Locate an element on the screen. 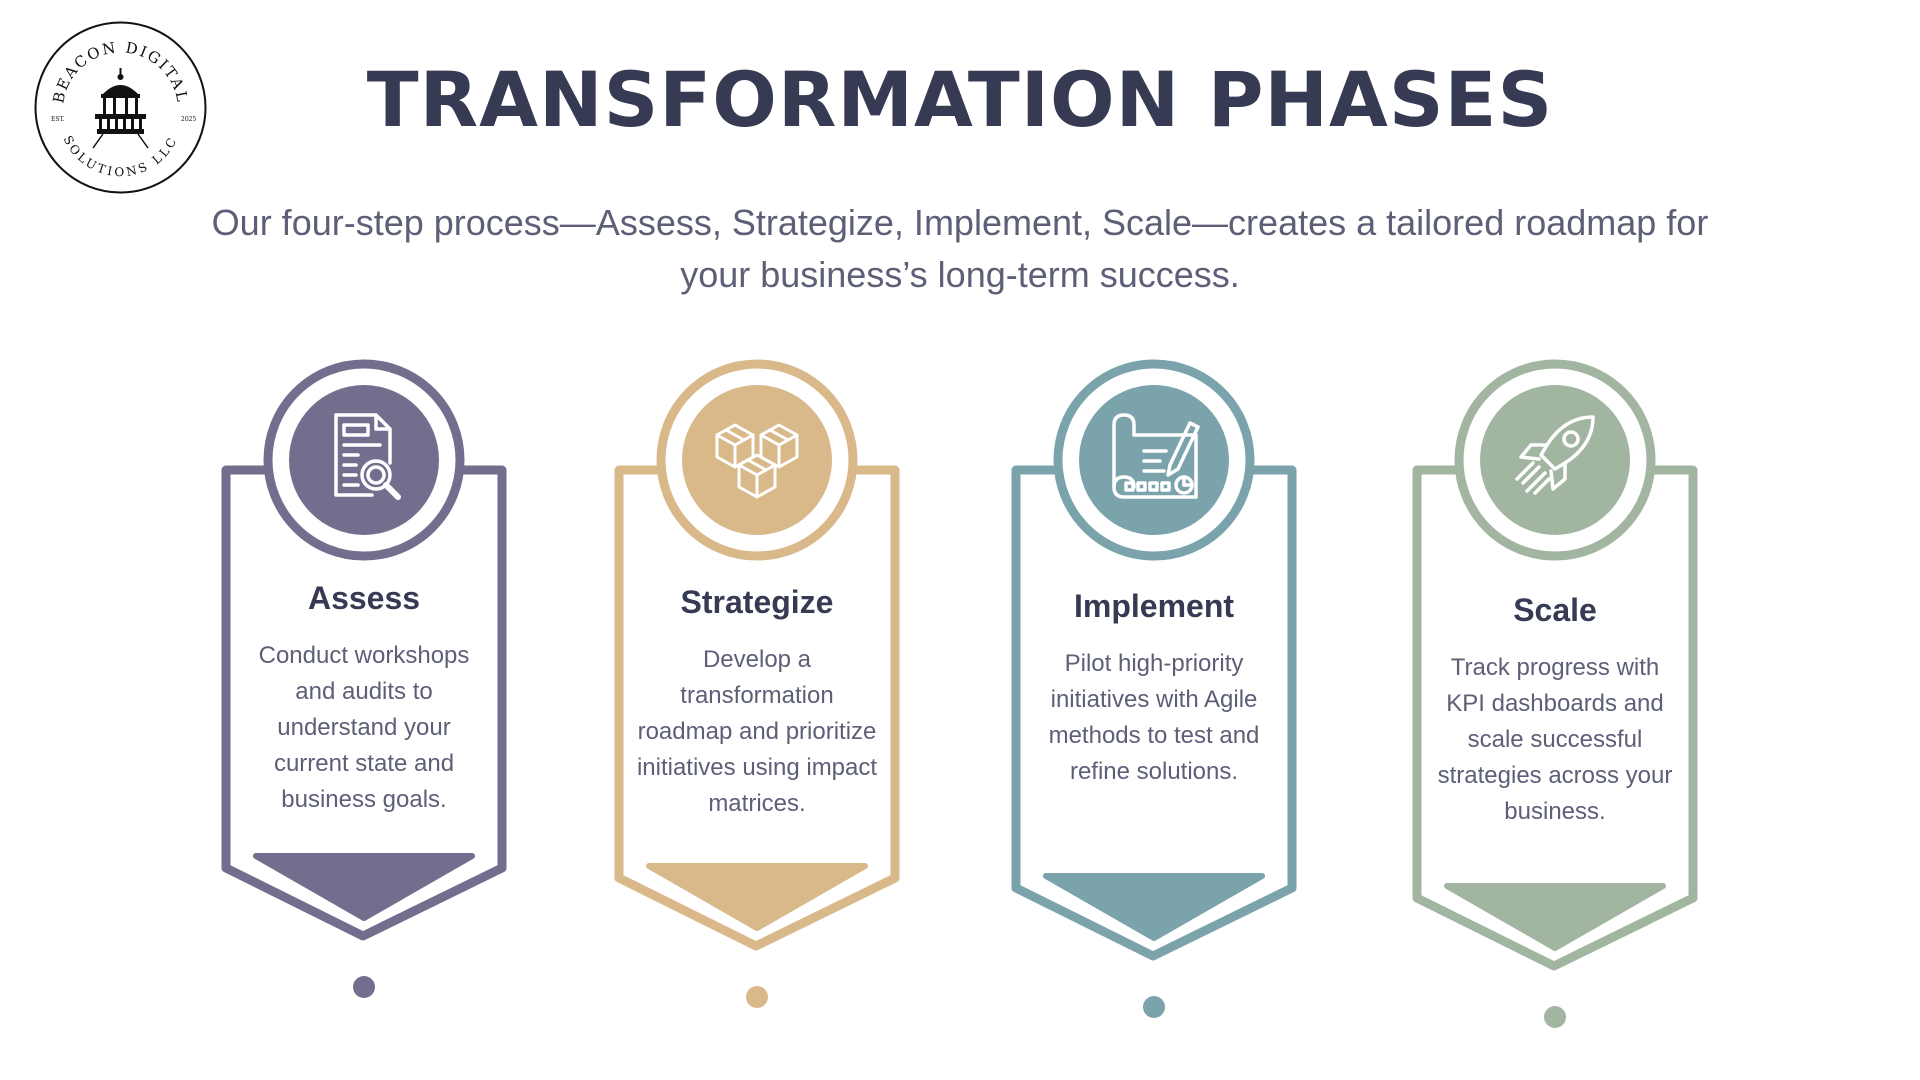 The image size is (1920, 1080). phase-title: Scale is located at coordinates (1555, 610).